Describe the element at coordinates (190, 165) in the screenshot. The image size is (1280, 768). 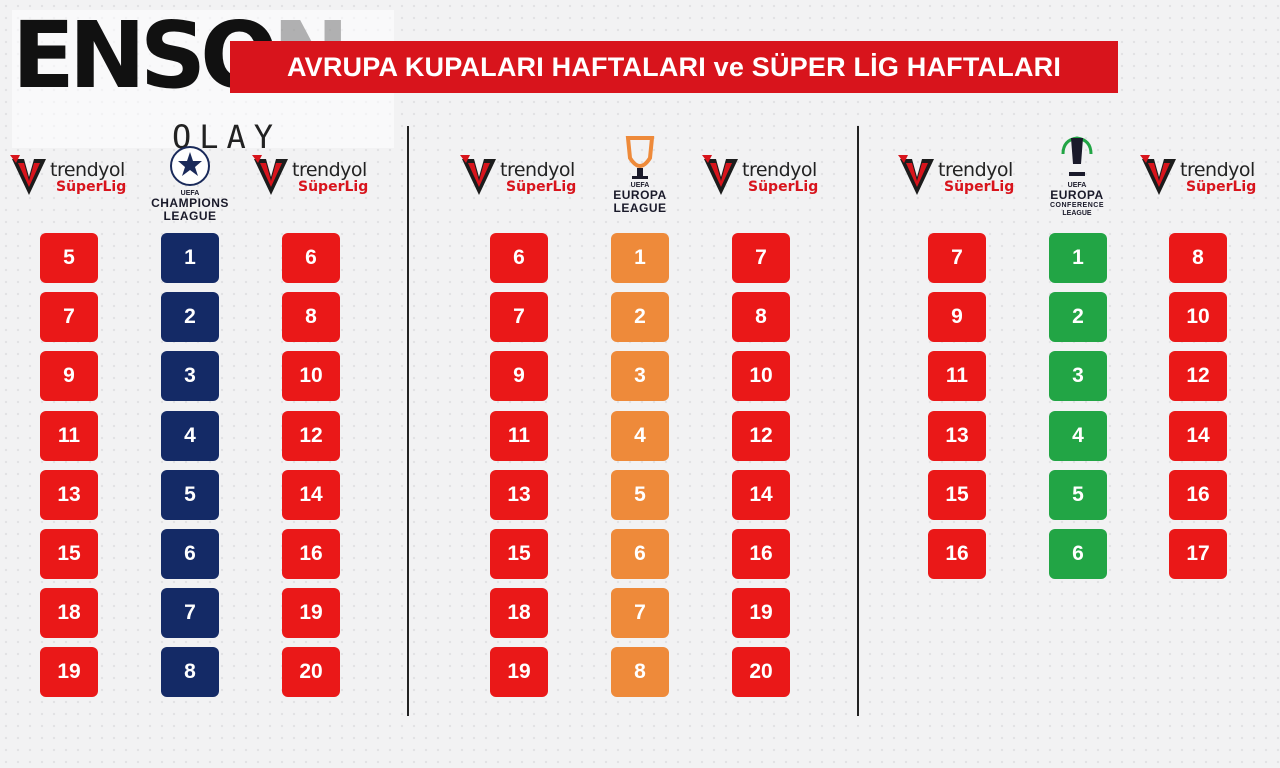
I see `starball-icon` at that location.